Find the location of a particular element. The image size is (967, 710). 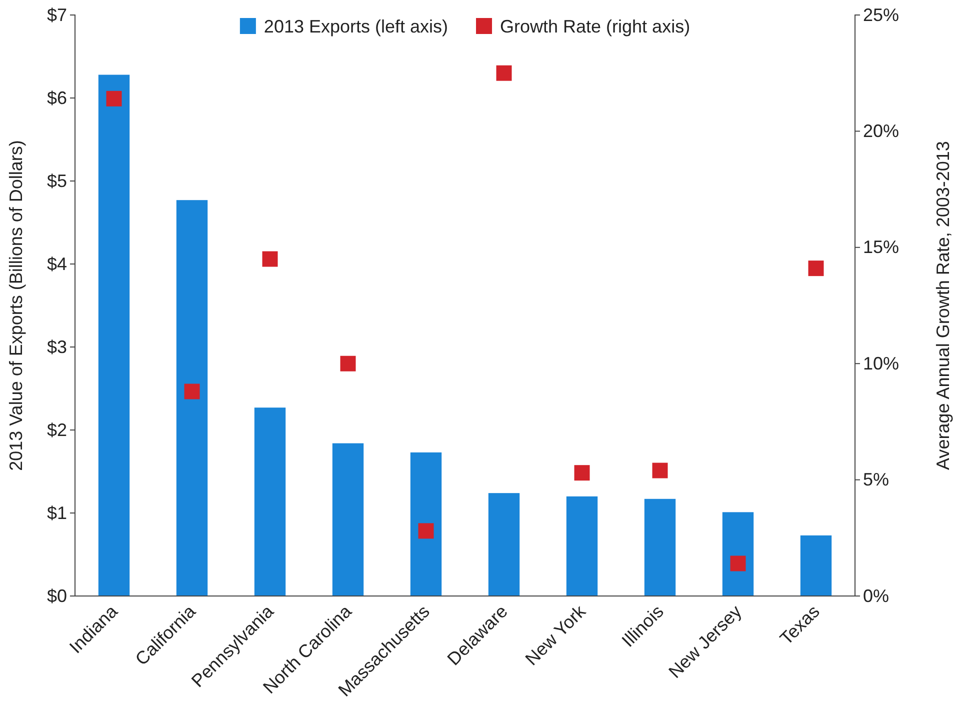

y-tick-label: $4 is located at coordinates (56, 264).